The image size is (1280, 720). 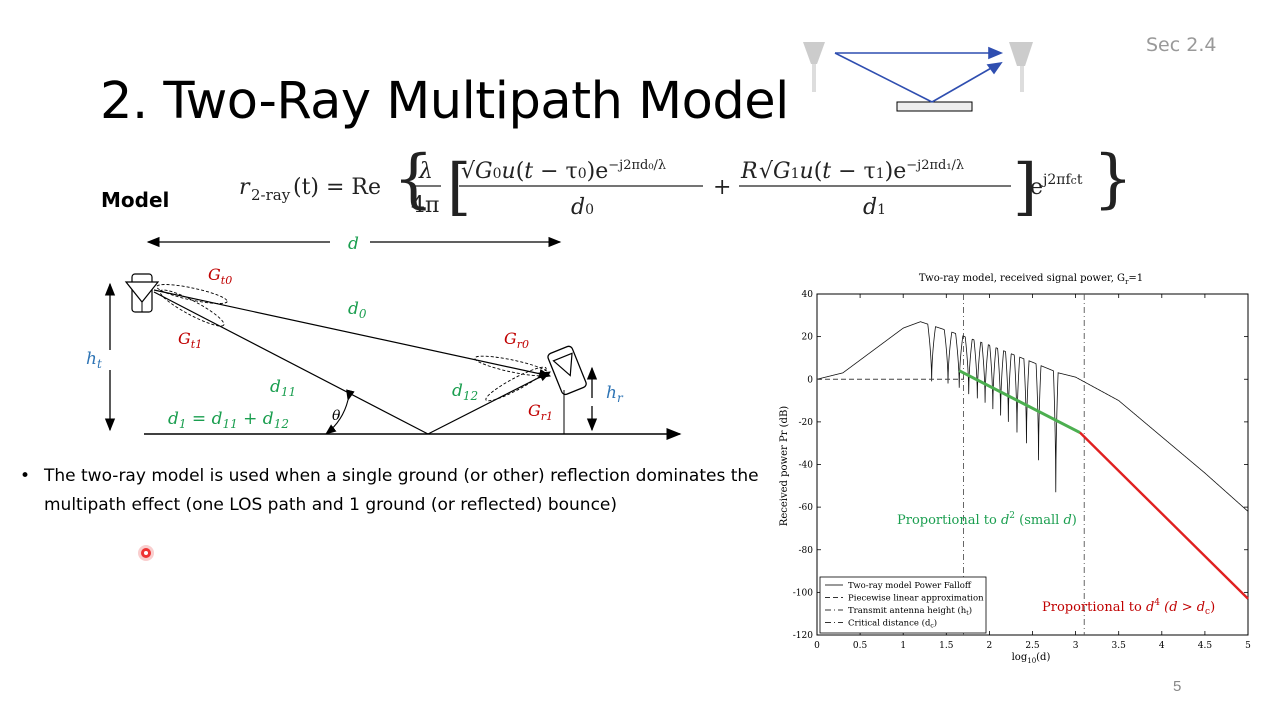 What do you see at coordinates (620, 398) in the screenshot?
I see `hr-sub: r` at bounding box center [620, 398].